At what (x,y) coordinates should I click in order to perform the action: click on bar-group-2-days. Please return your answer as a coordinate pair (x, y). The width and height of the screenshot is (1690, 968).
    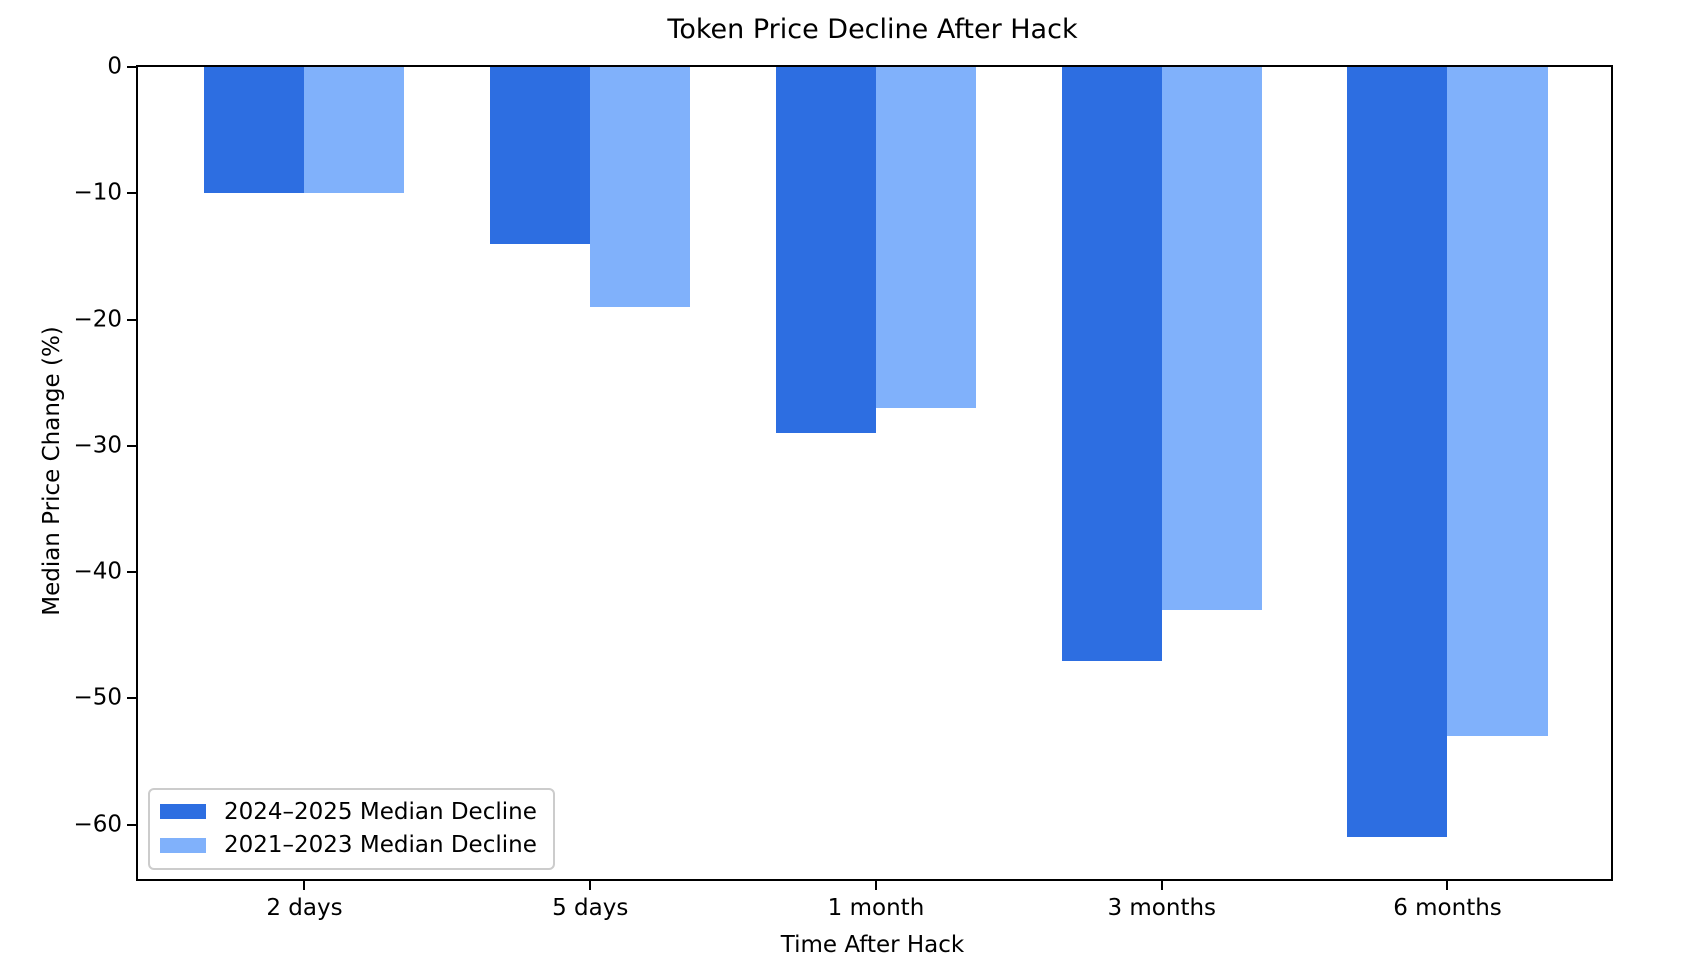
    Looking at the image, I should click on (304, 473).